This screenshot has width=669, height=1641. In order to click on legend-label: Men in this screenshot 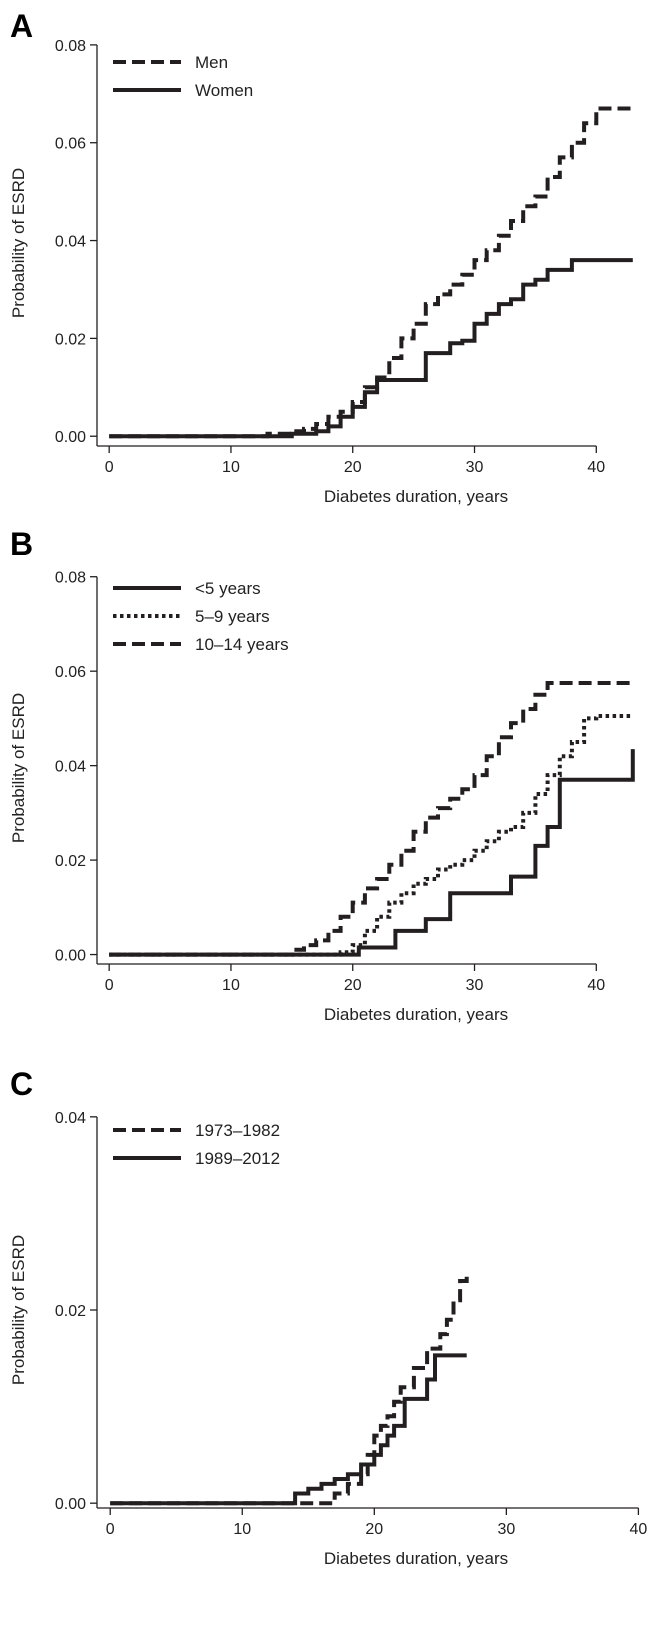, I will do `click(211, 62)`.